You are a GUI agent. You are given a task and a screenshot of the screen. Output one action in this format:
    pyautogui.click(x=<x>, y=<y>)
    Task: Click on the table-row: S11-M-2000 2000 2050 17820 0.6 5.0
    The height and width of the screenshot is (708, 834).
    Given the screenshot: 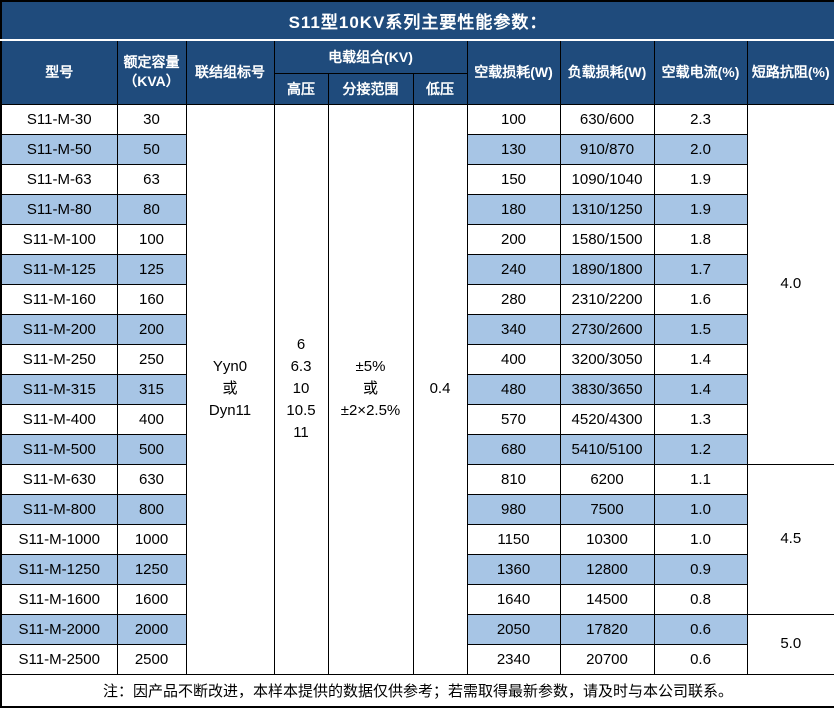 What is the action you would take?
    pyautogui.click(x=417, y=644)
    